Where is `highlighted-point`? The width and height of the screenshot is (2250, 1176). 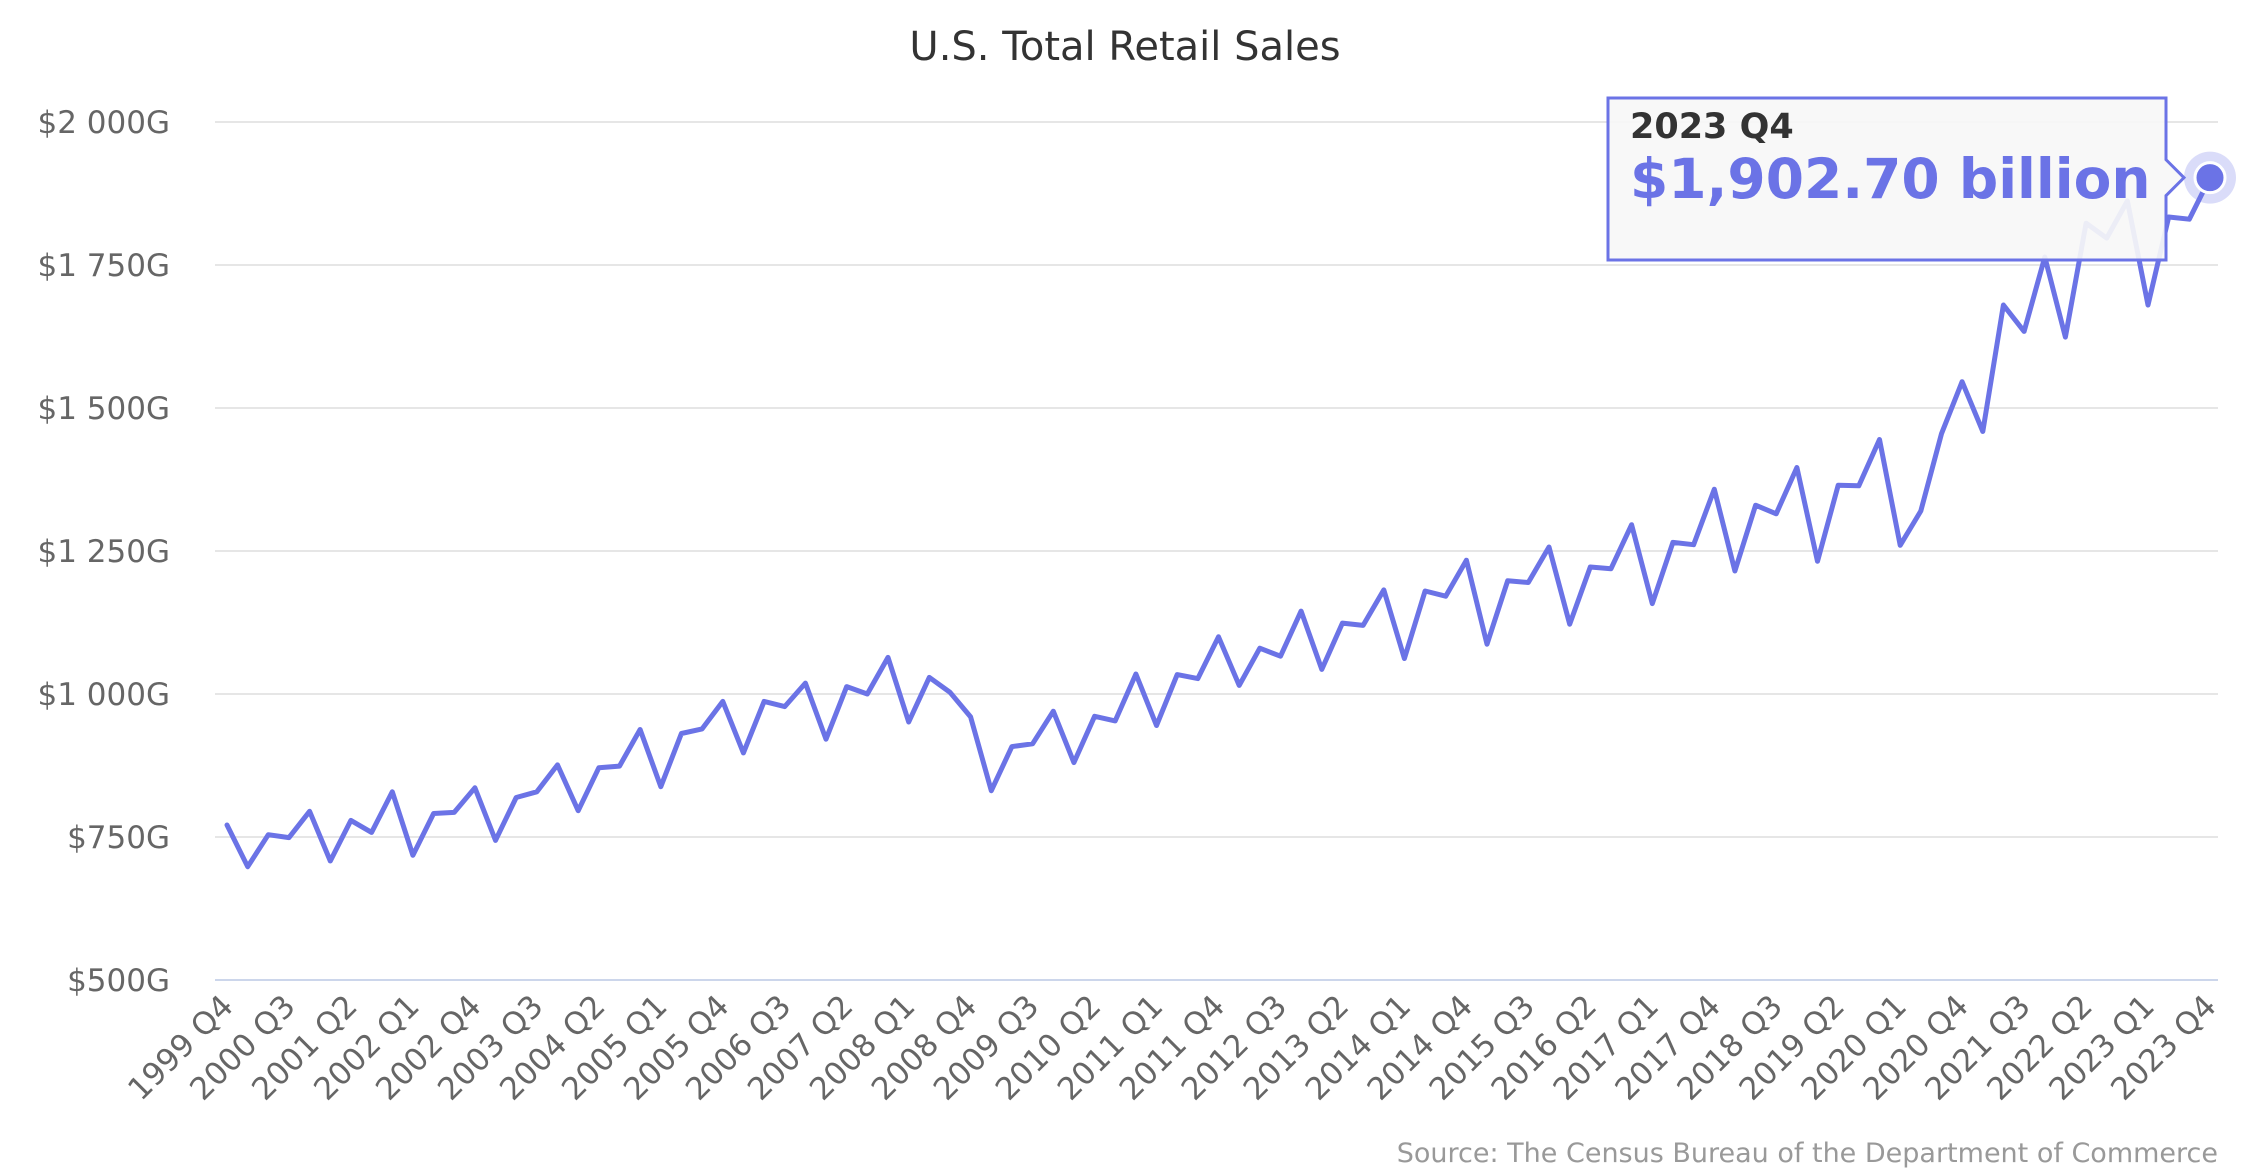 highlighted-point is located at coordinates (2210, 178).